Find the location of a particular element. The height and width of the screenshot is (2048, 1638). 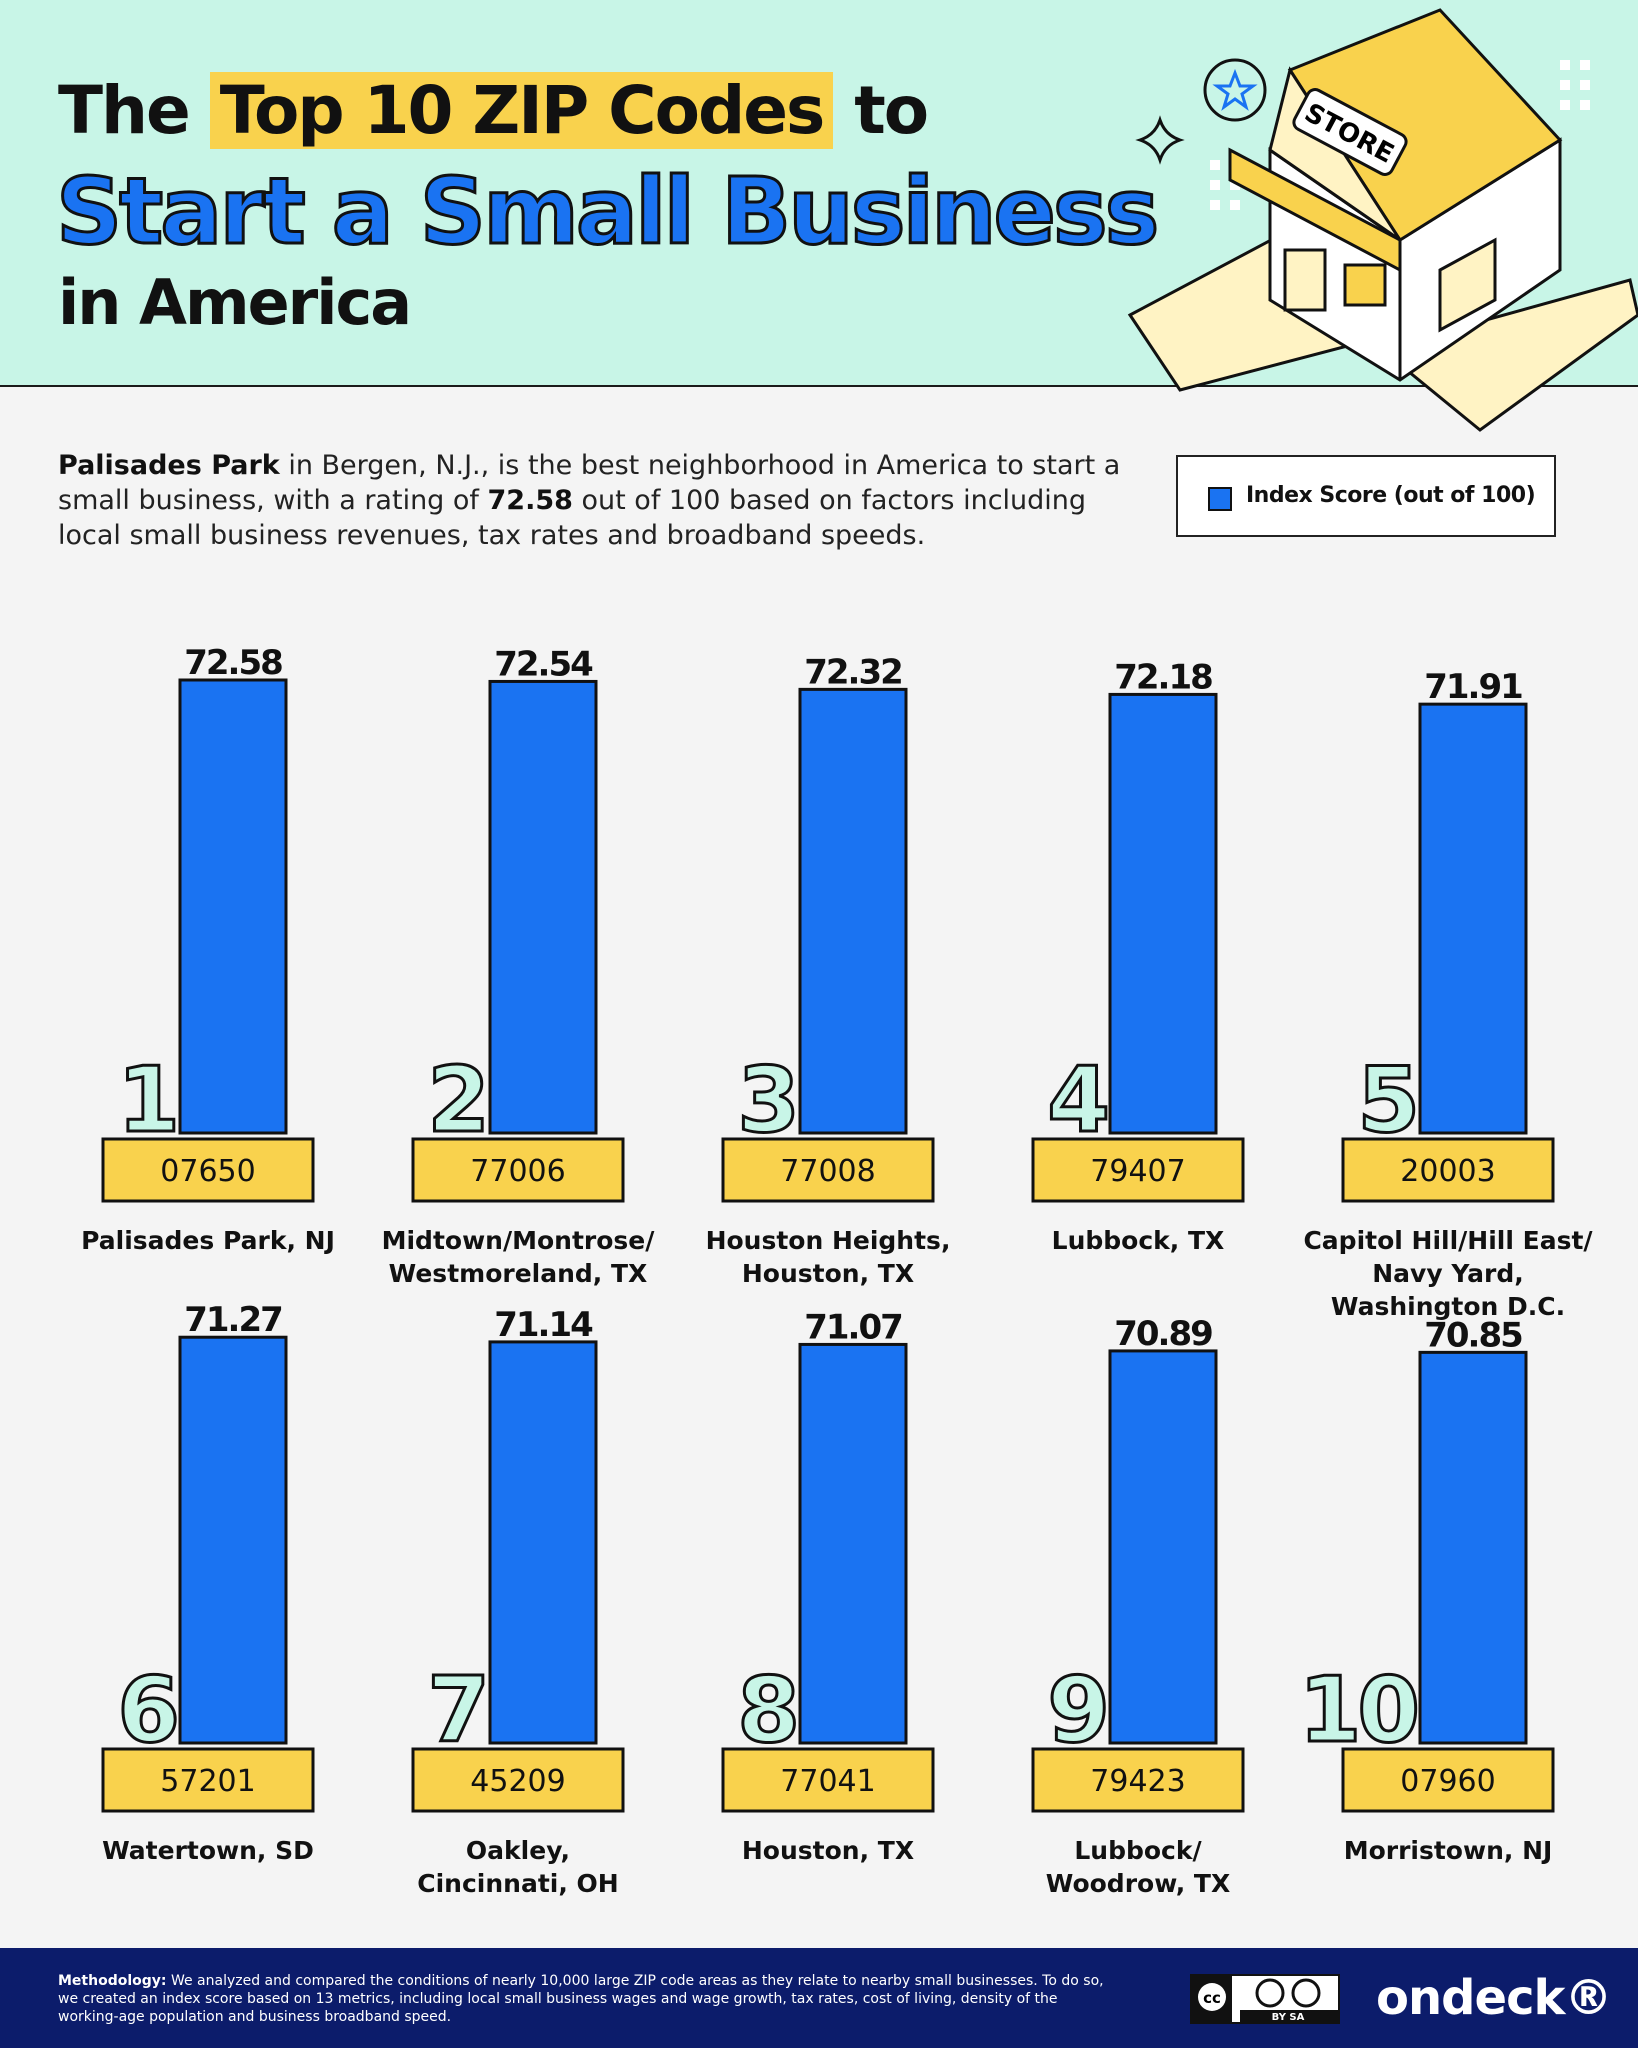

place-label: Houston Heights, is located at coordinates (828, 1240).